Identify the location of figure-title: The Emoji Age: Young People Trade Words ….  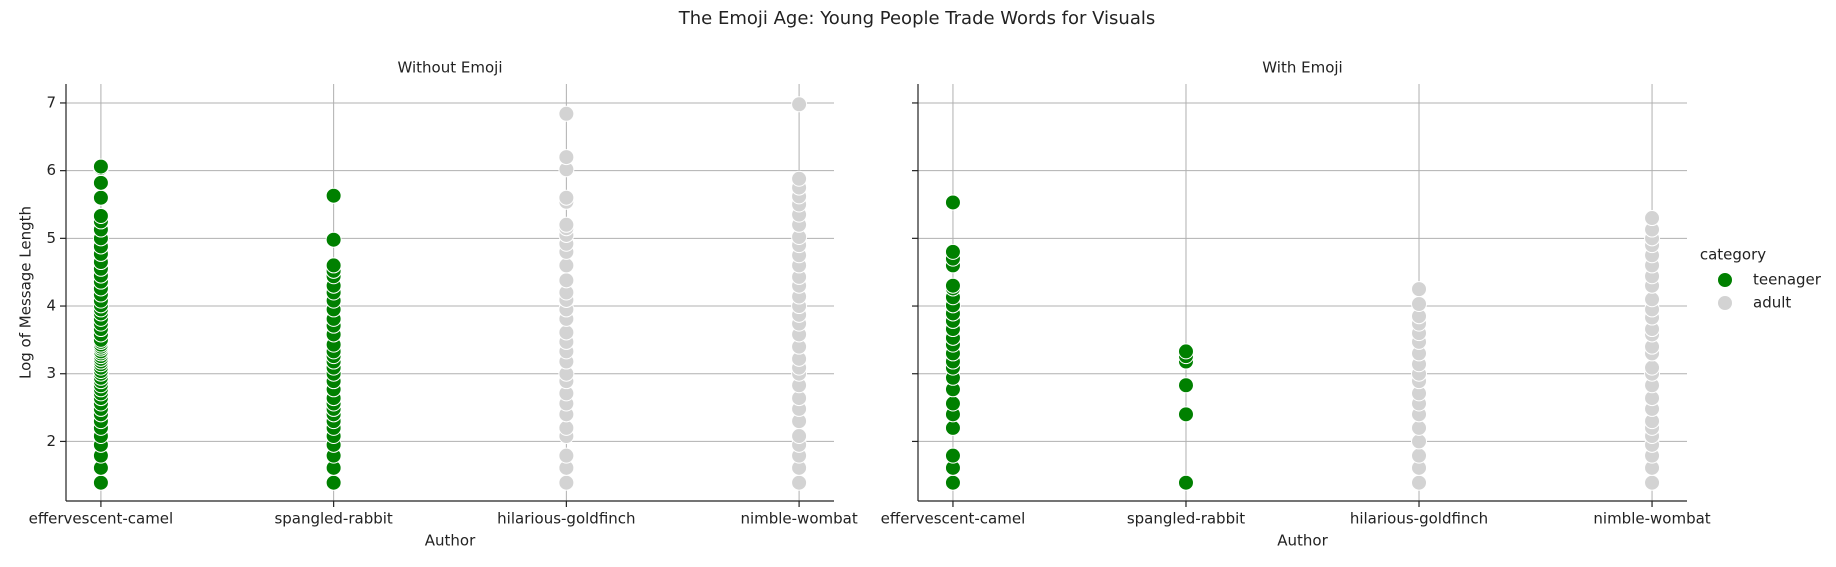
(917, 18).